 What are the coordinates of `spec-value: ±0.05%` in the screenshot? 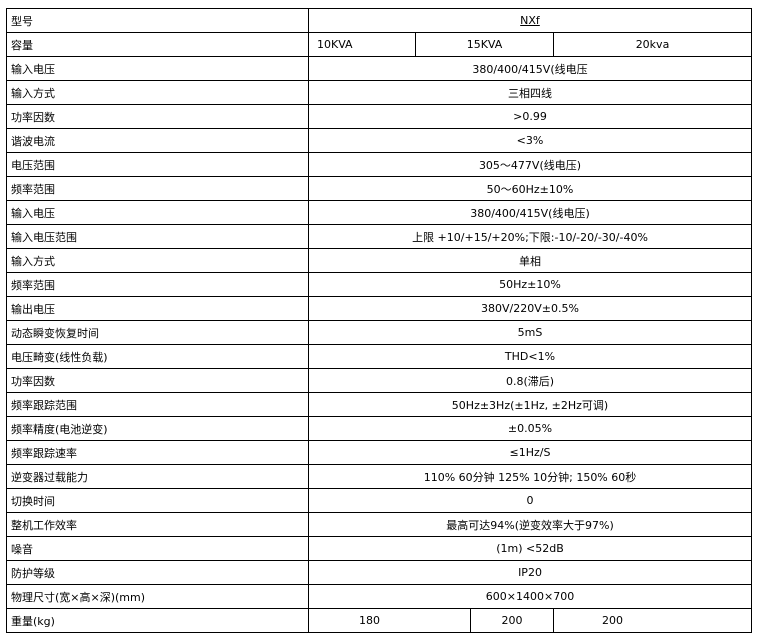 It's located at (530, 428).